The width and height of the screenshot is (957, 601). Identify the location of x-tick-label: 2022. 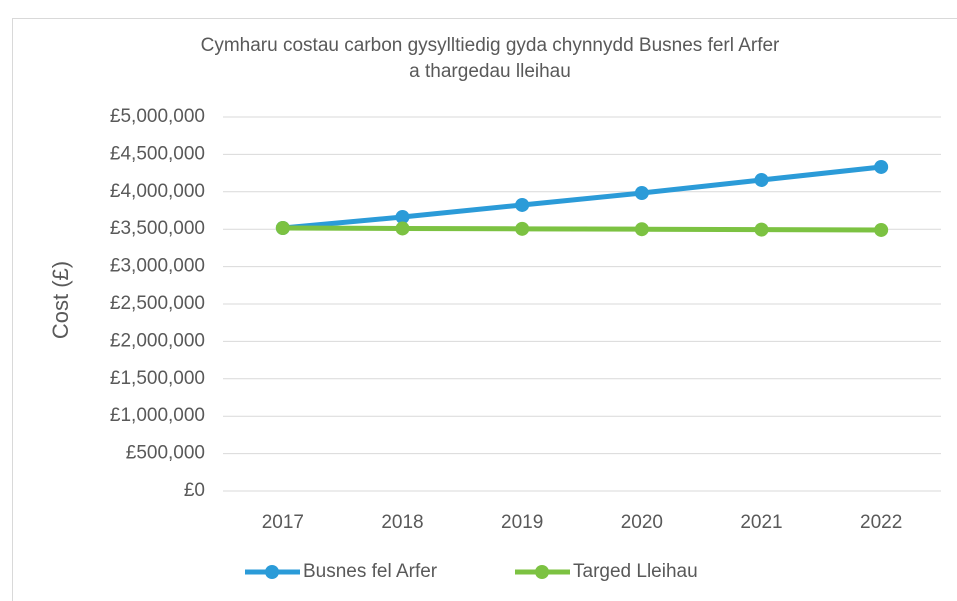
(881, 522).